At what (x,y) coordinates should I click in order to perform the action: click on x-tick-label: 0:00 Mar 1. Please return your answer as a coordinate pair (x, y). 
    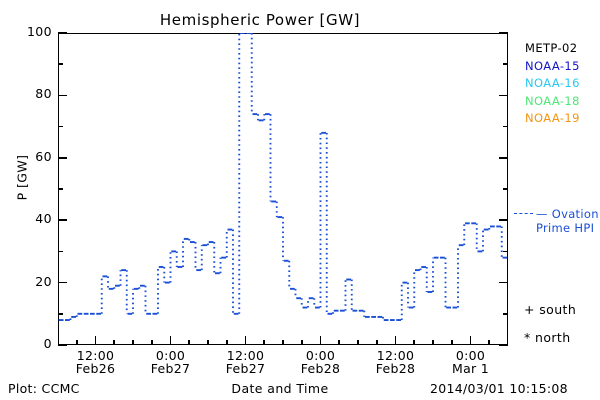
    Looking at the image, I should click on (471, 362).